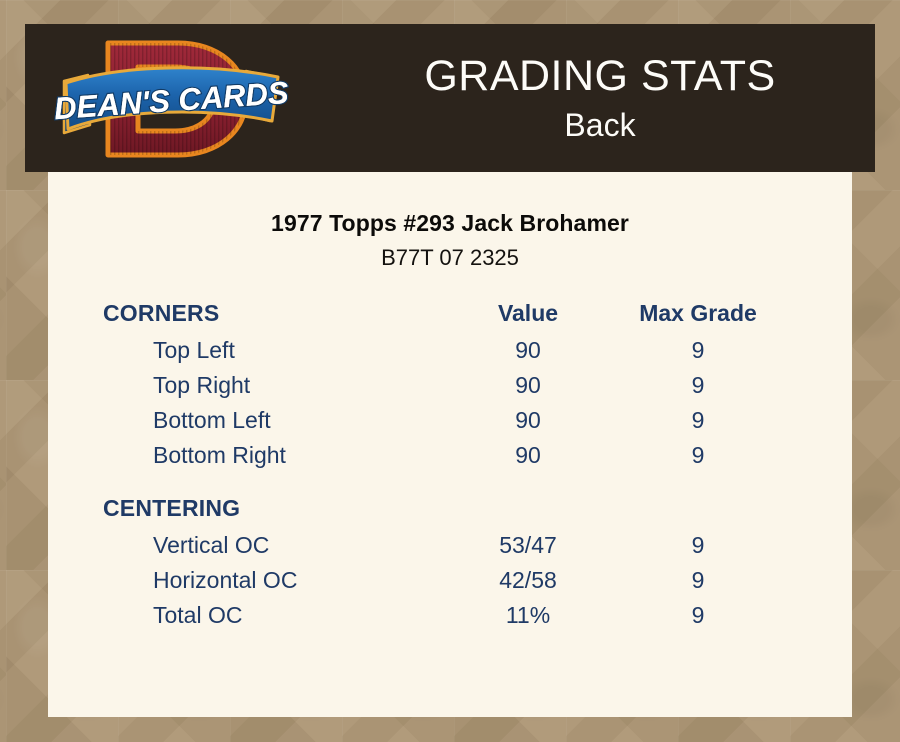 This screenshot has height=742, width=900. Describe the element at coordinates (198, 615) in the screenshot. I see `row-label: Total OC` at that location.